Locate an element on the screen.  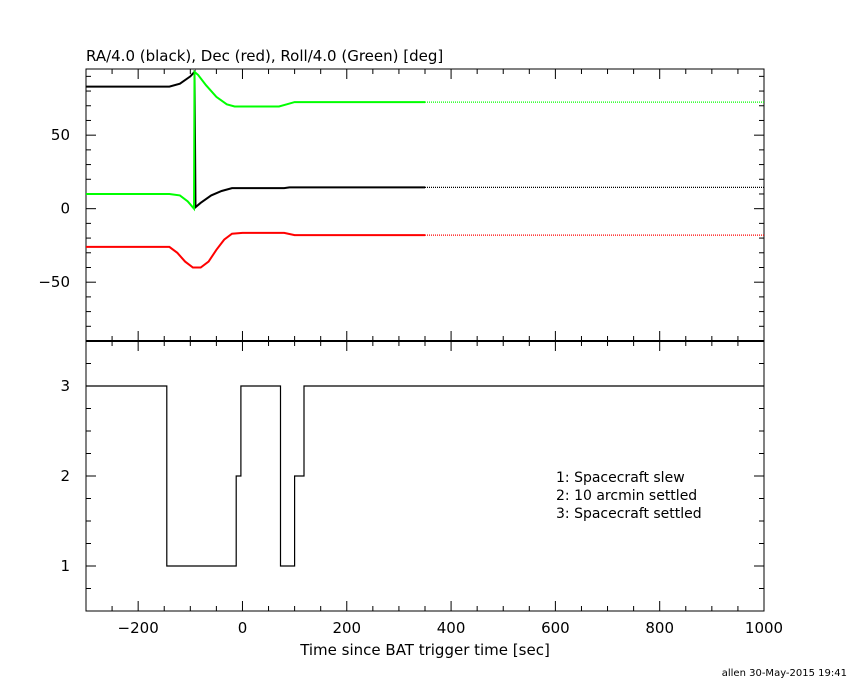
y-tick-label: 50 is located at coordinates (60, 135).